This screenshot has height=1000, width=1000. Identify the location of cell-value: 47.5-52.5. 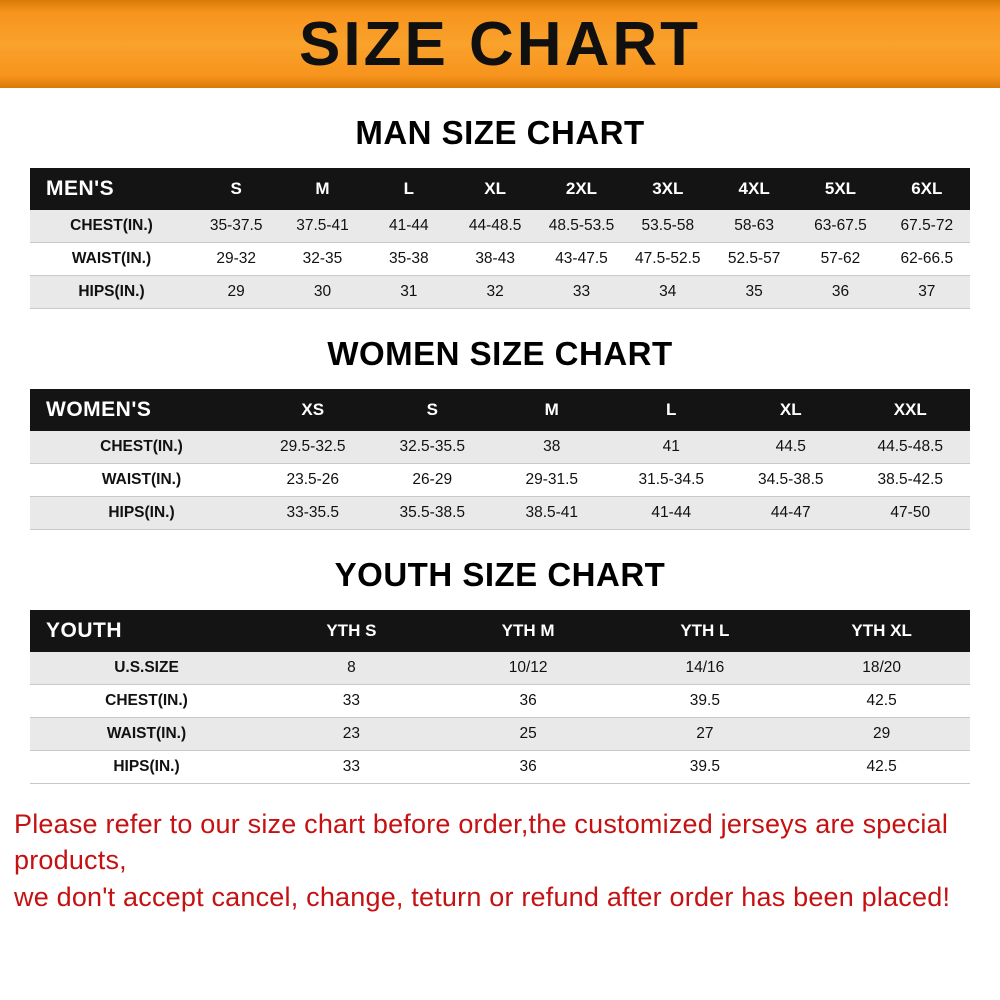
(667, 259).